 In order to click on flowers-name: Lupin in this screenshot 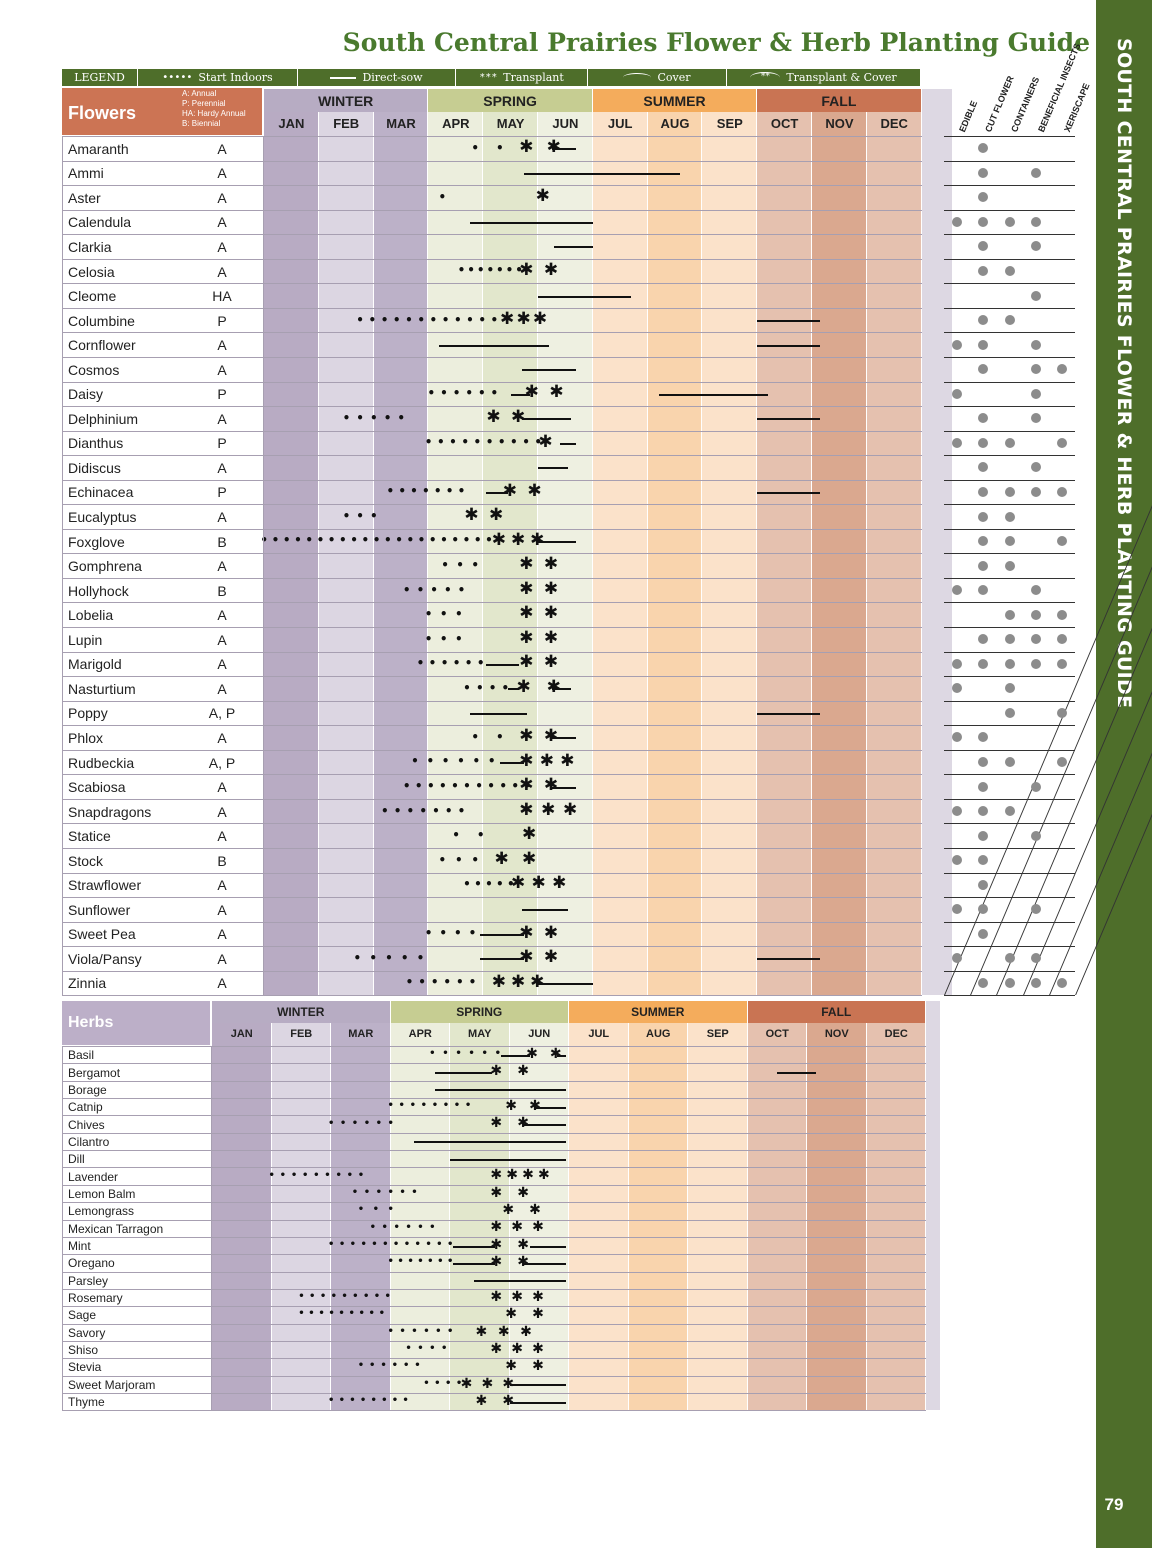, I will do `click(85, 639)`.